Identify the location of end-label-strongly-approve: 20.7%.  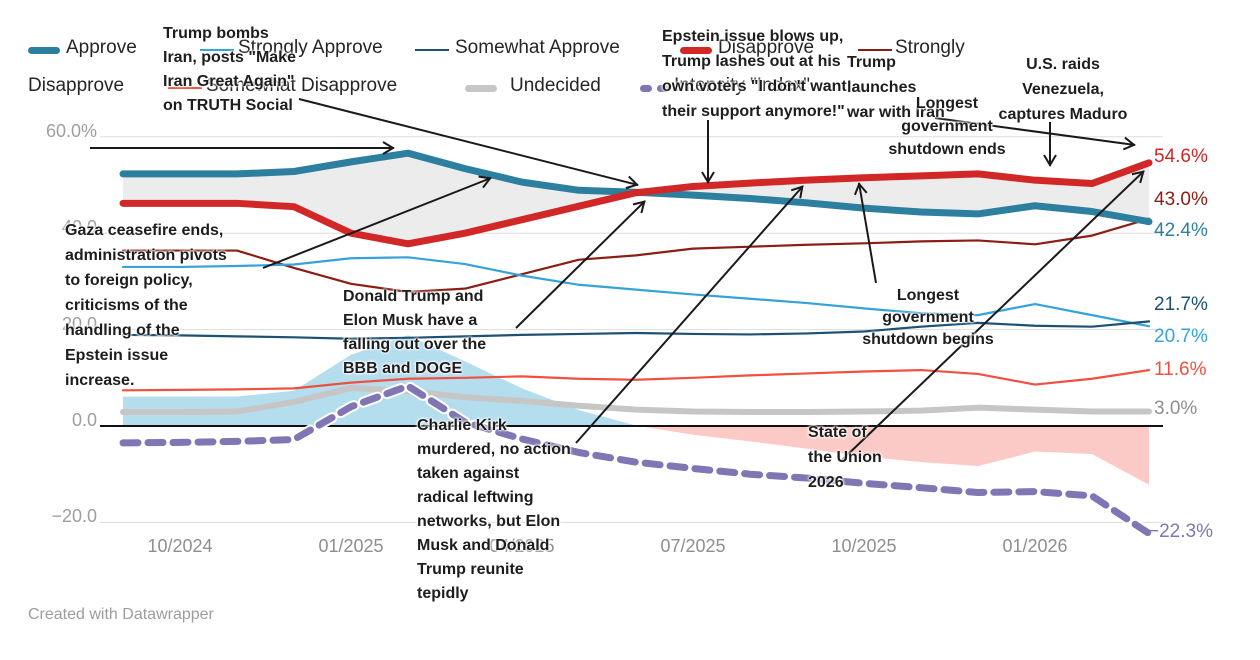
(1181, 336).